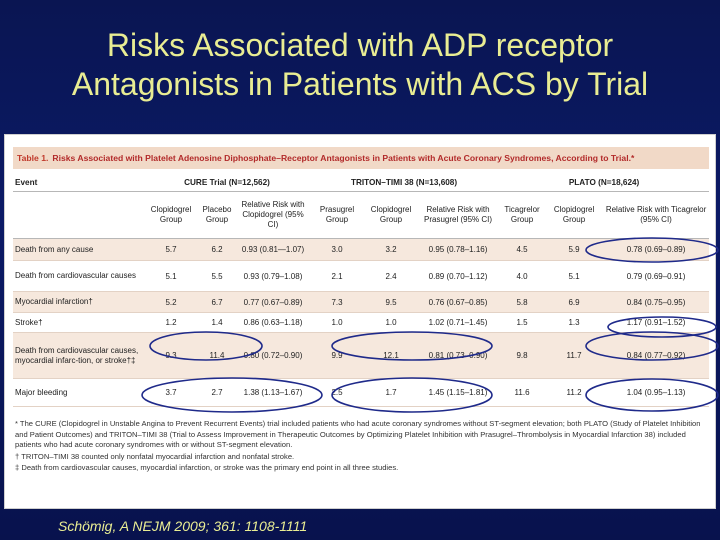  Describe the element at coordinates (337, 276) in the screenshot. I see `table-cell: 2.1` at that location.